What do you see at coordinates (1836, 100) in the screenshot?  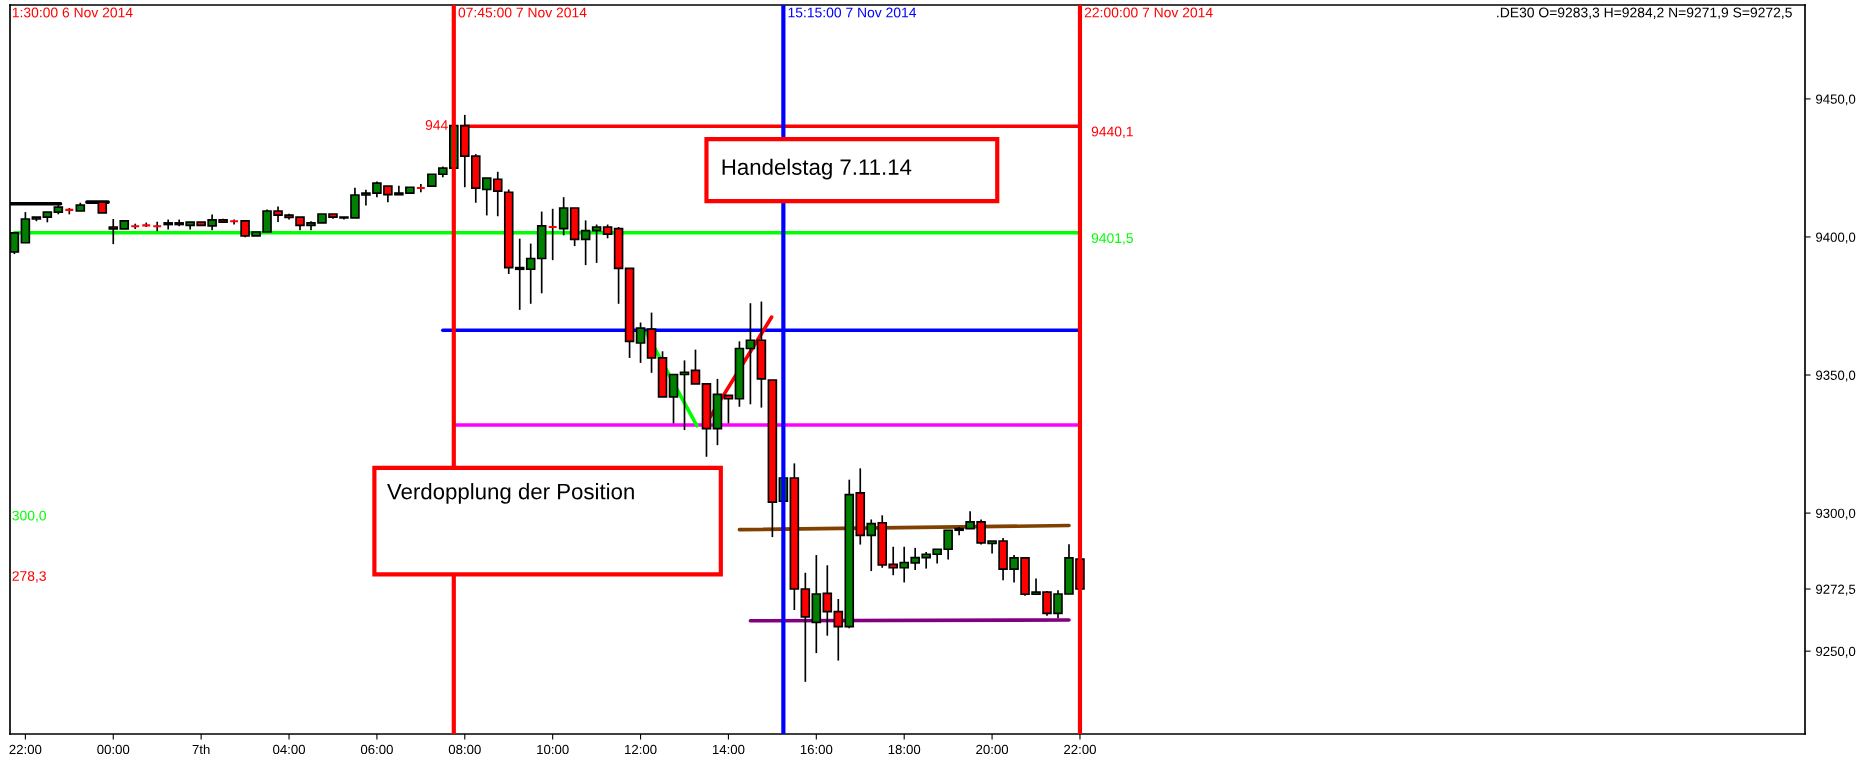 I see `y-tick-label: 9450,0` at bounding box center [1836, 100].